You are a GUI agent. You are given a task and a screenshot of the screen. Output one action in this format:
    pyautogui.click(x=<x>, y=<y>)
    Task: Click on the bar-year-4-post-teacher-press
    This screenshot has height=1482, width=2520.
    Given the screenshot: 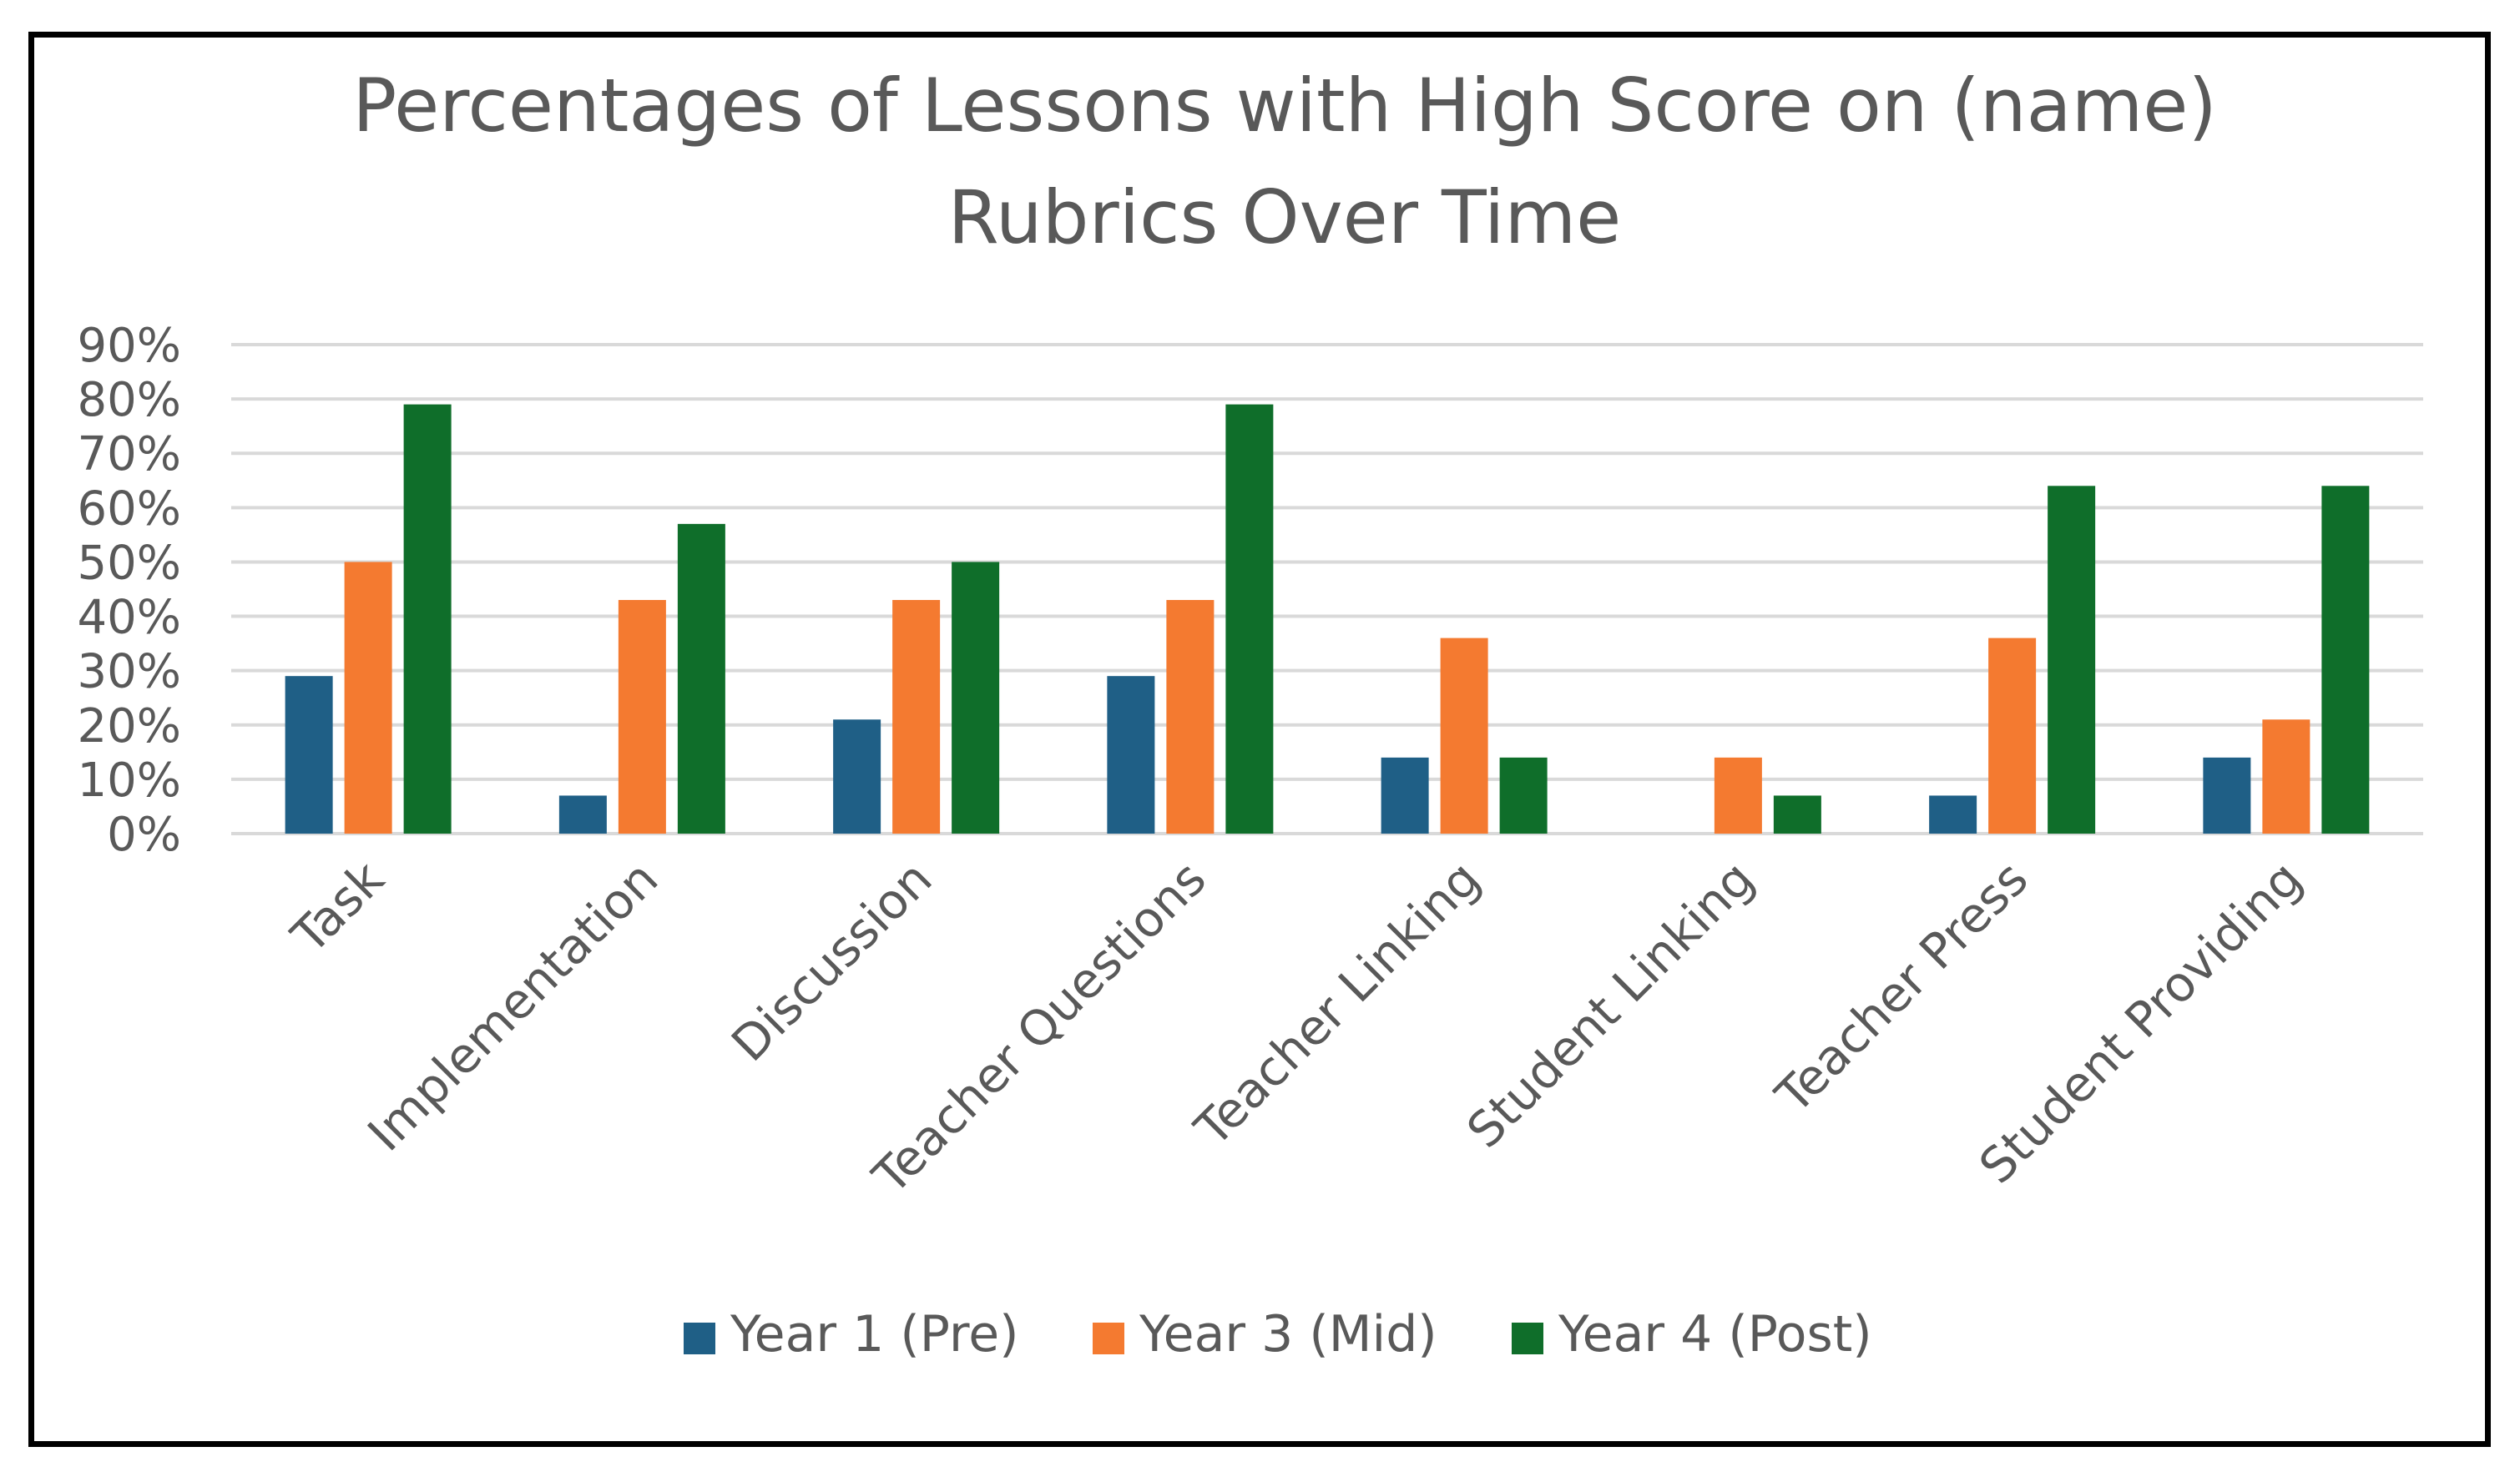 What is the action you would take?
    pyautogui.click(x=2072, y=660)
    